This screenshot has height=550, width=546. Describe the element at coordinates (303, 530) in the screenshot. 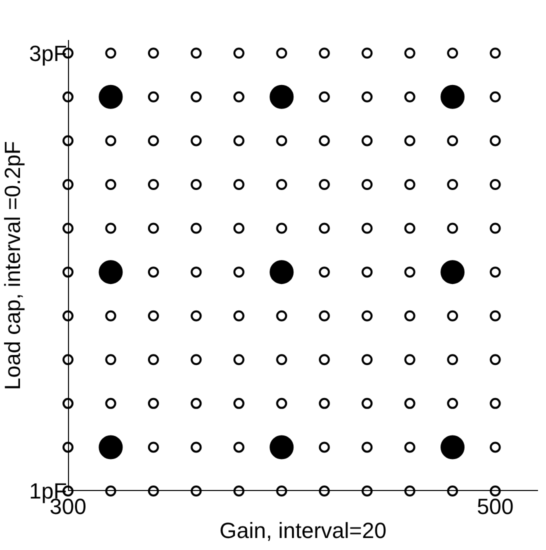

I see `x-axis-title: Gain, interval=20` at that location.